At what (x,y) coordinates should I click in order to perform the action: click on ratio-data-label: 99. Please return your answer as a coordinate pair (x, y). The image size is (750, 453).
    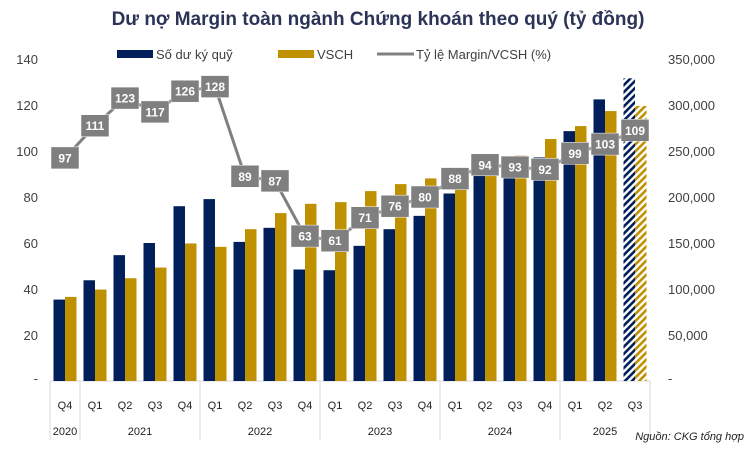
    Looking at the image, I should click on (575, 153).